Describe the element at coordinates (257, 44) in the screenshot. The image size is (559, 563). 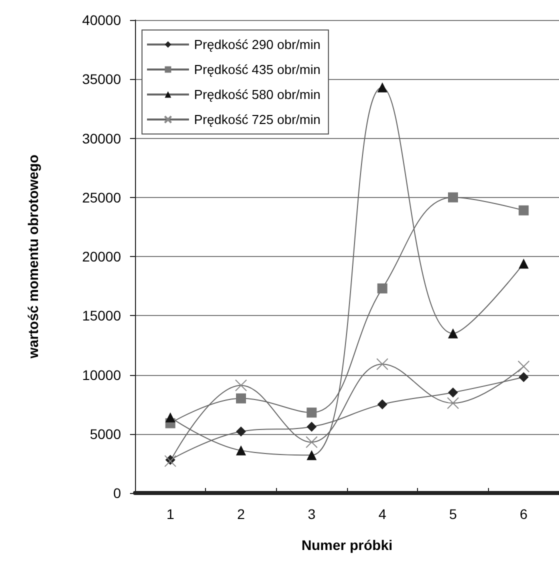
I see `legend-label: Prędkość 290 obr/min` at that location.